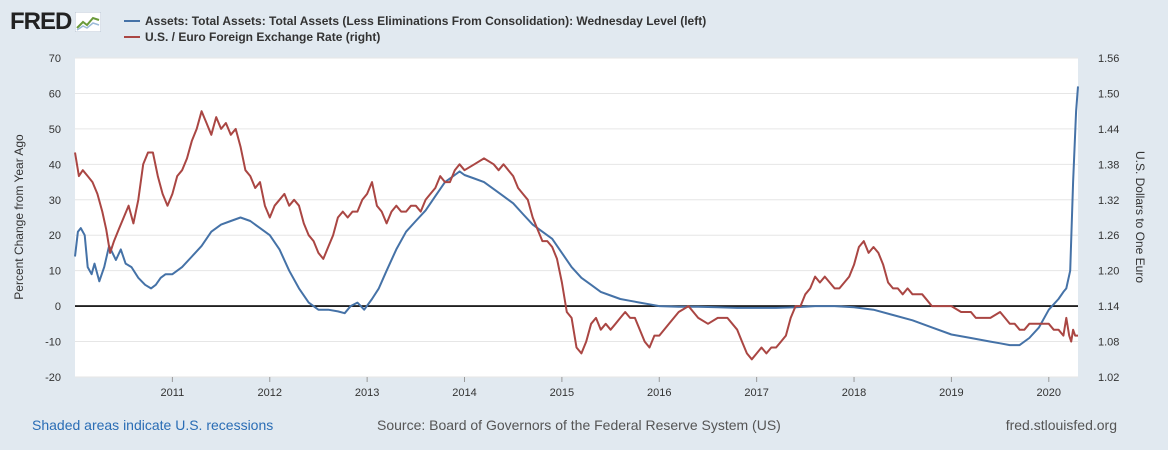  Describe the element at coordinates (55, 201) in the screenshot. I see `left-tick-label: 30` at that location.